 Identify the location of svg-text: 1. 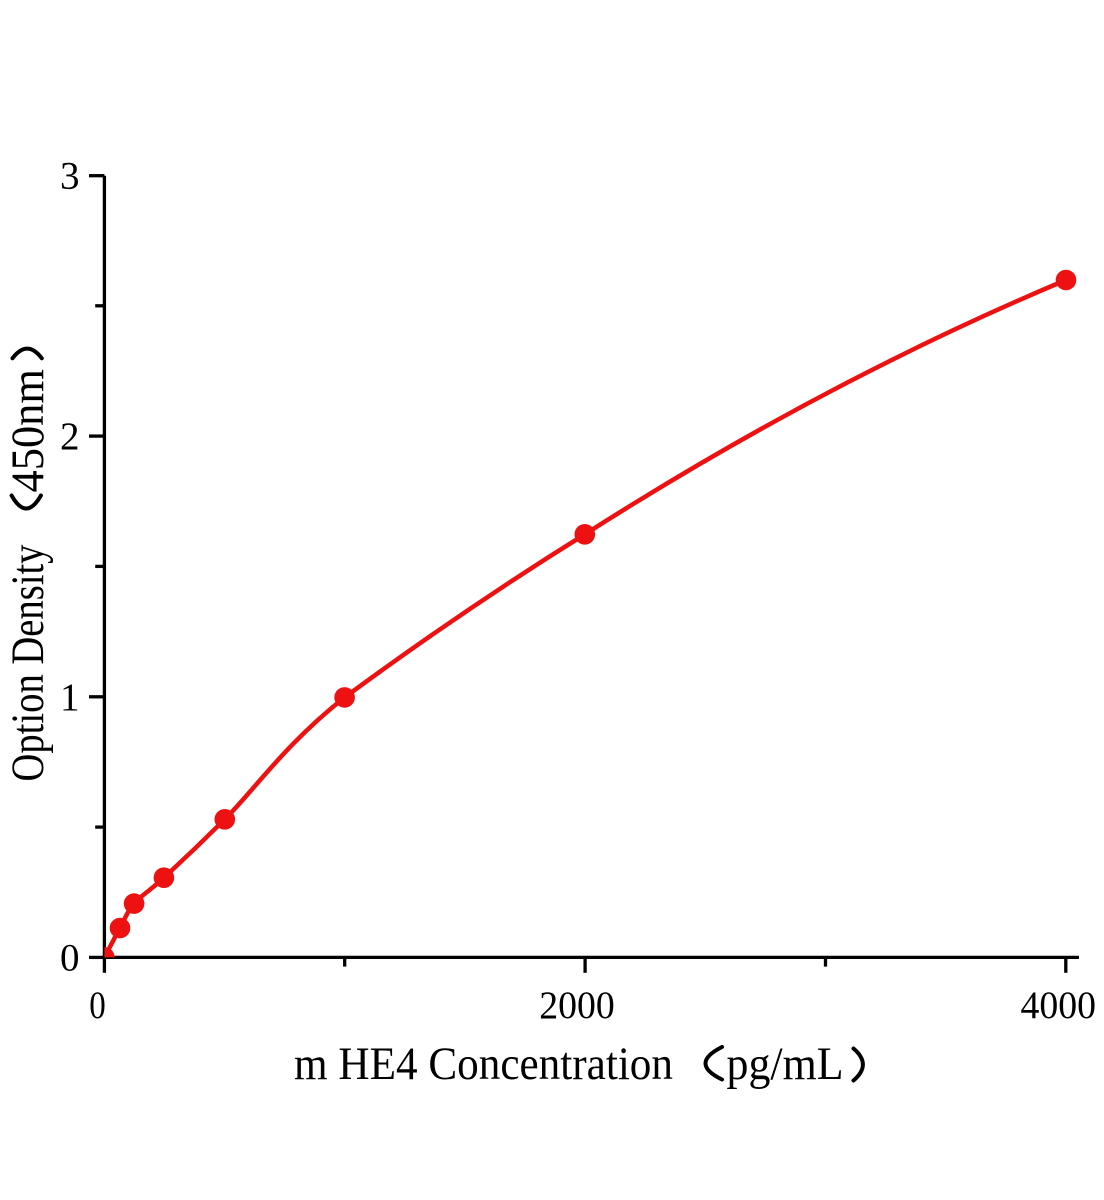
(70, 697).